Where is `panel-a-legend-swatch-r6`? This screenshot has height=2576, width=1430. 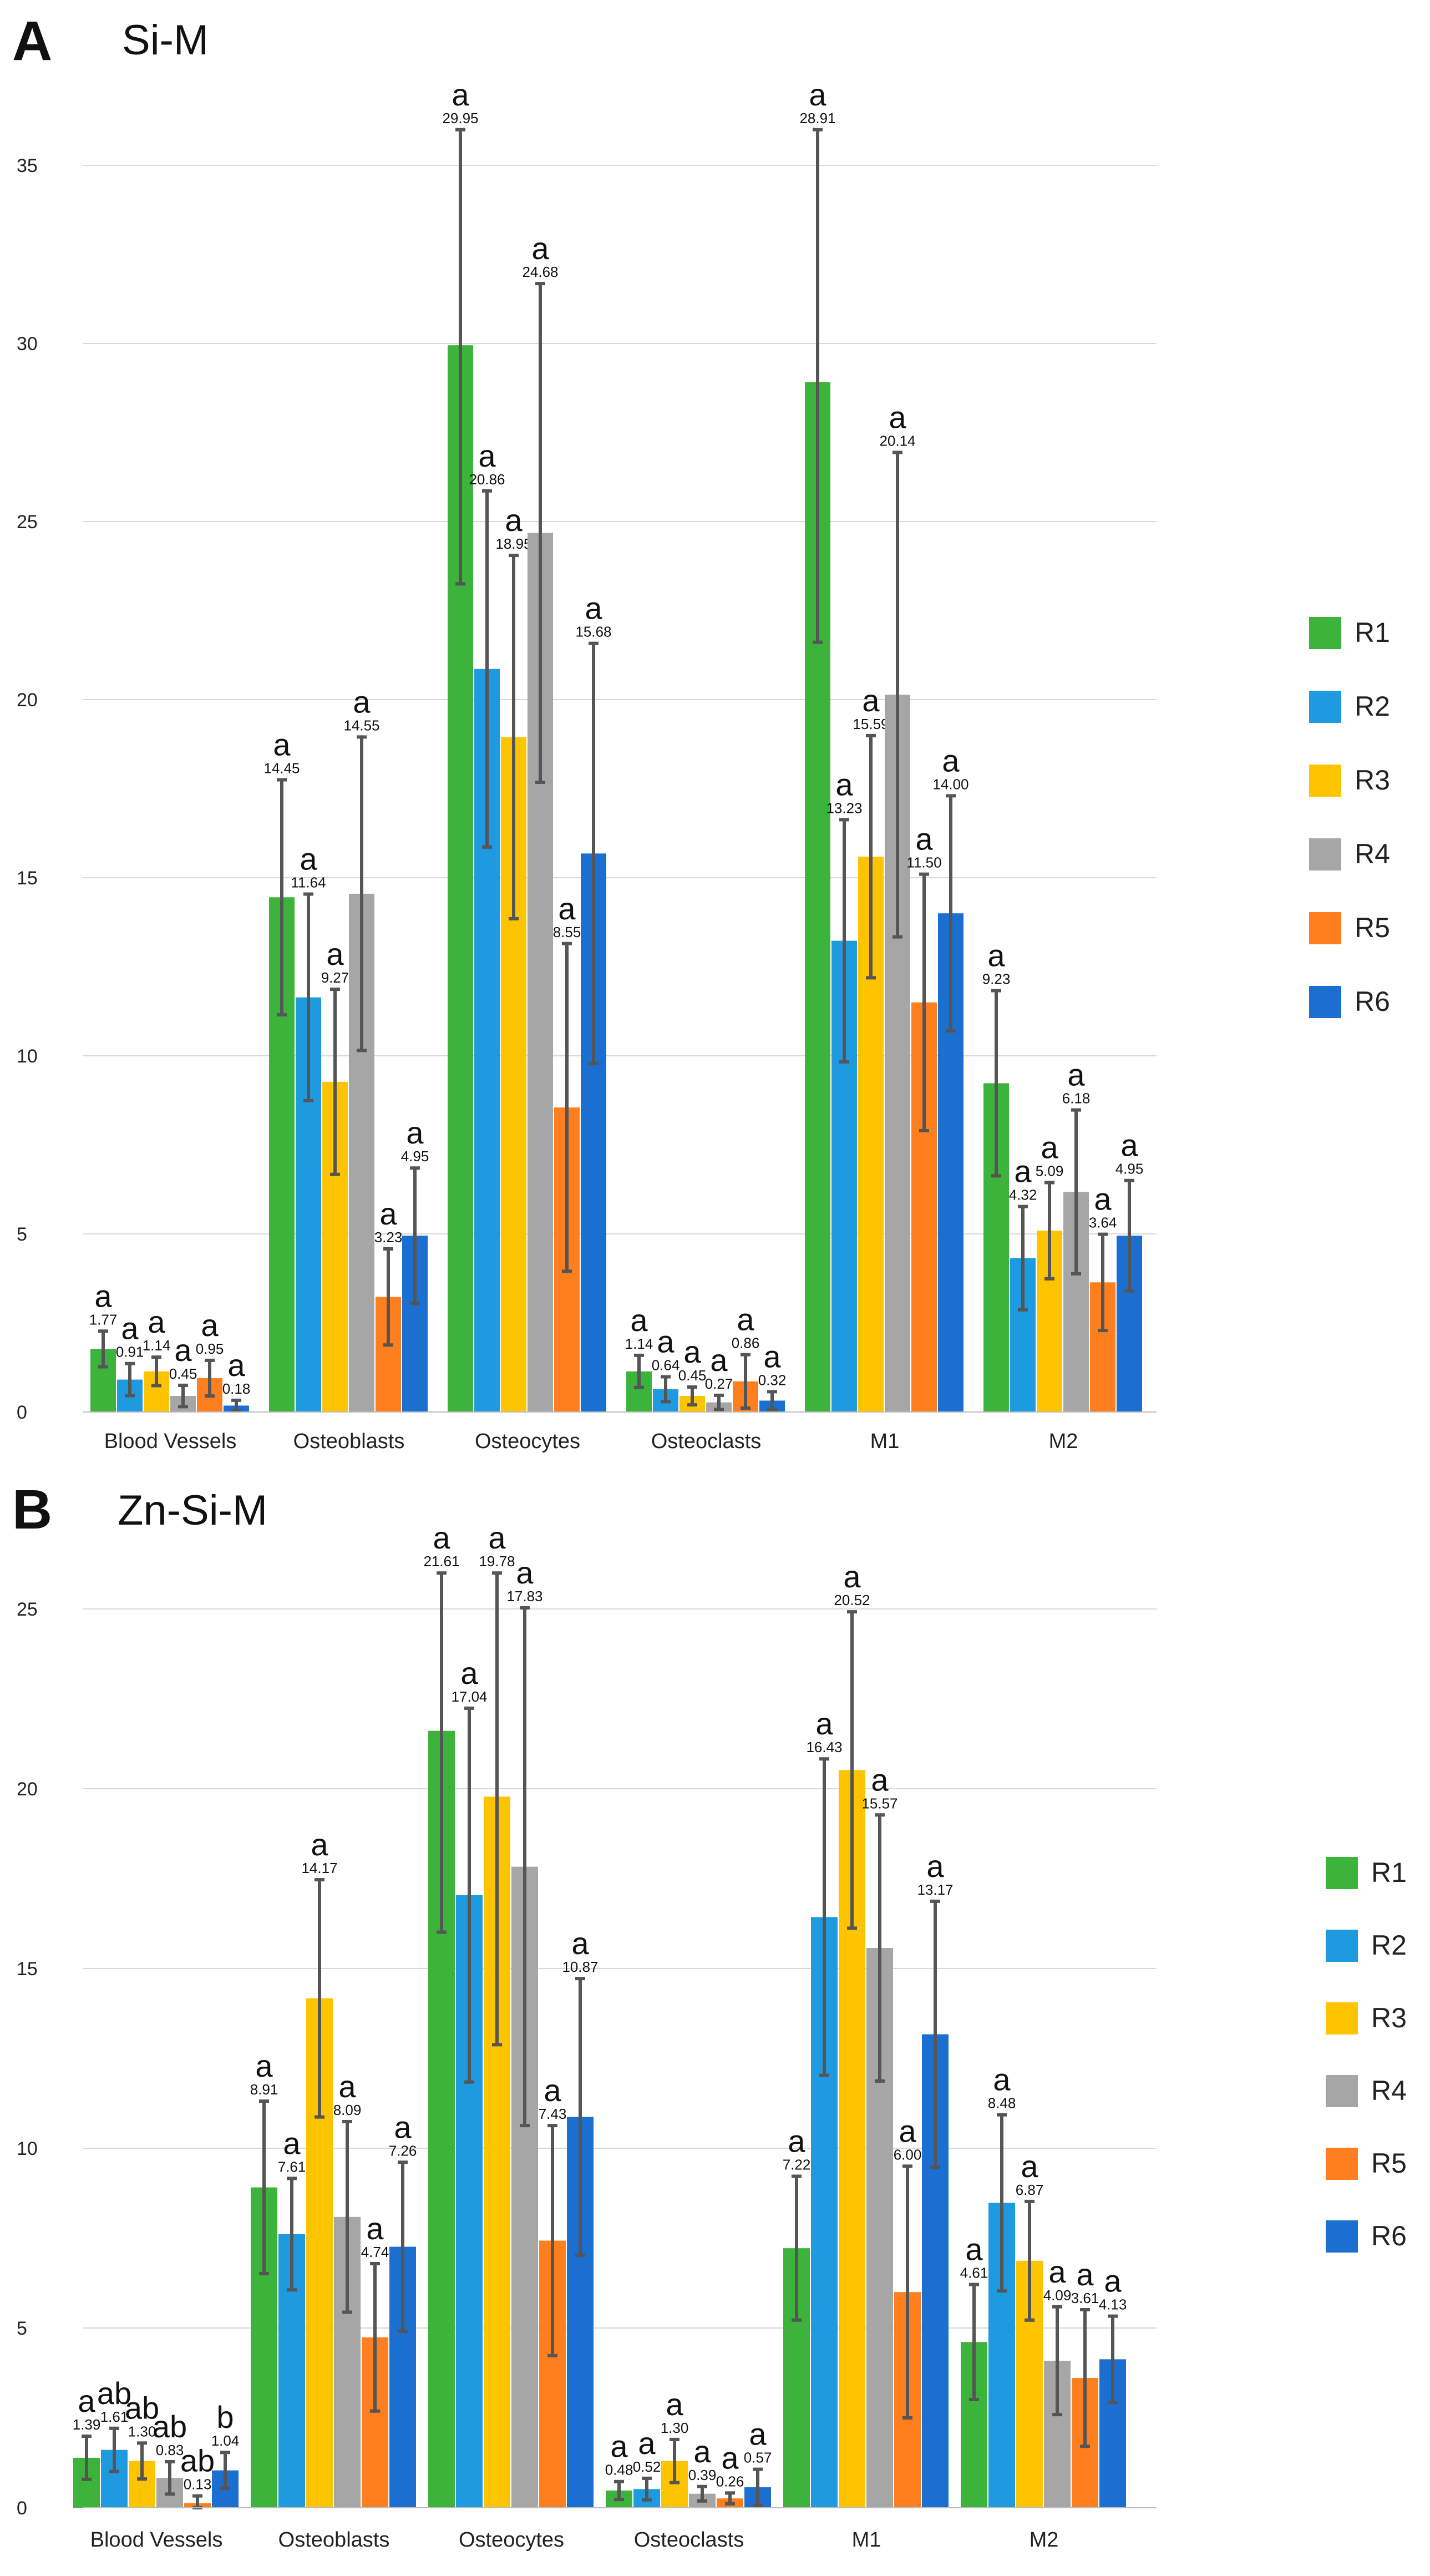 panel-a-legend-swatch-r6 is located at coordinates (1325, 1002).